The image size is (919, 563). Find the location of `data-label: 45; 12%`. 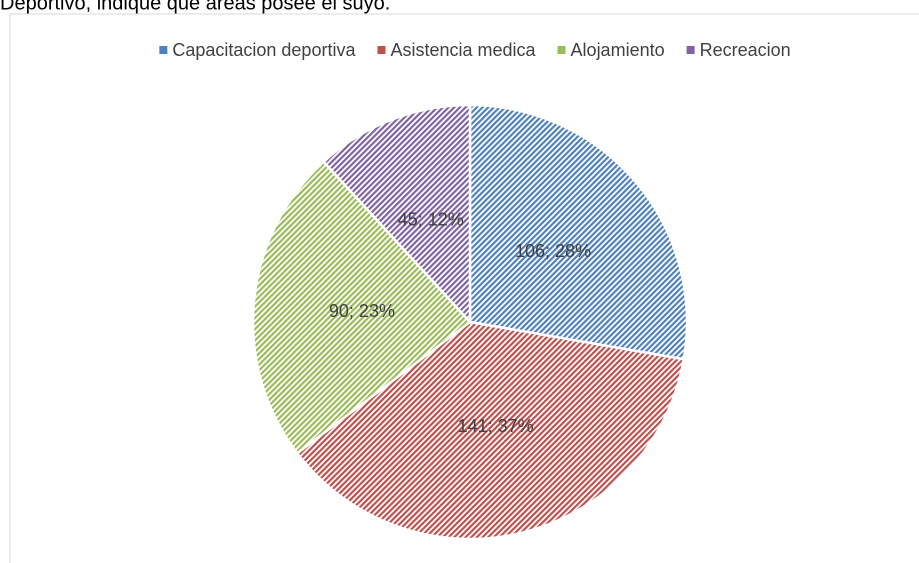

data-label: 45; 12% is located at coordinates (431, 220).